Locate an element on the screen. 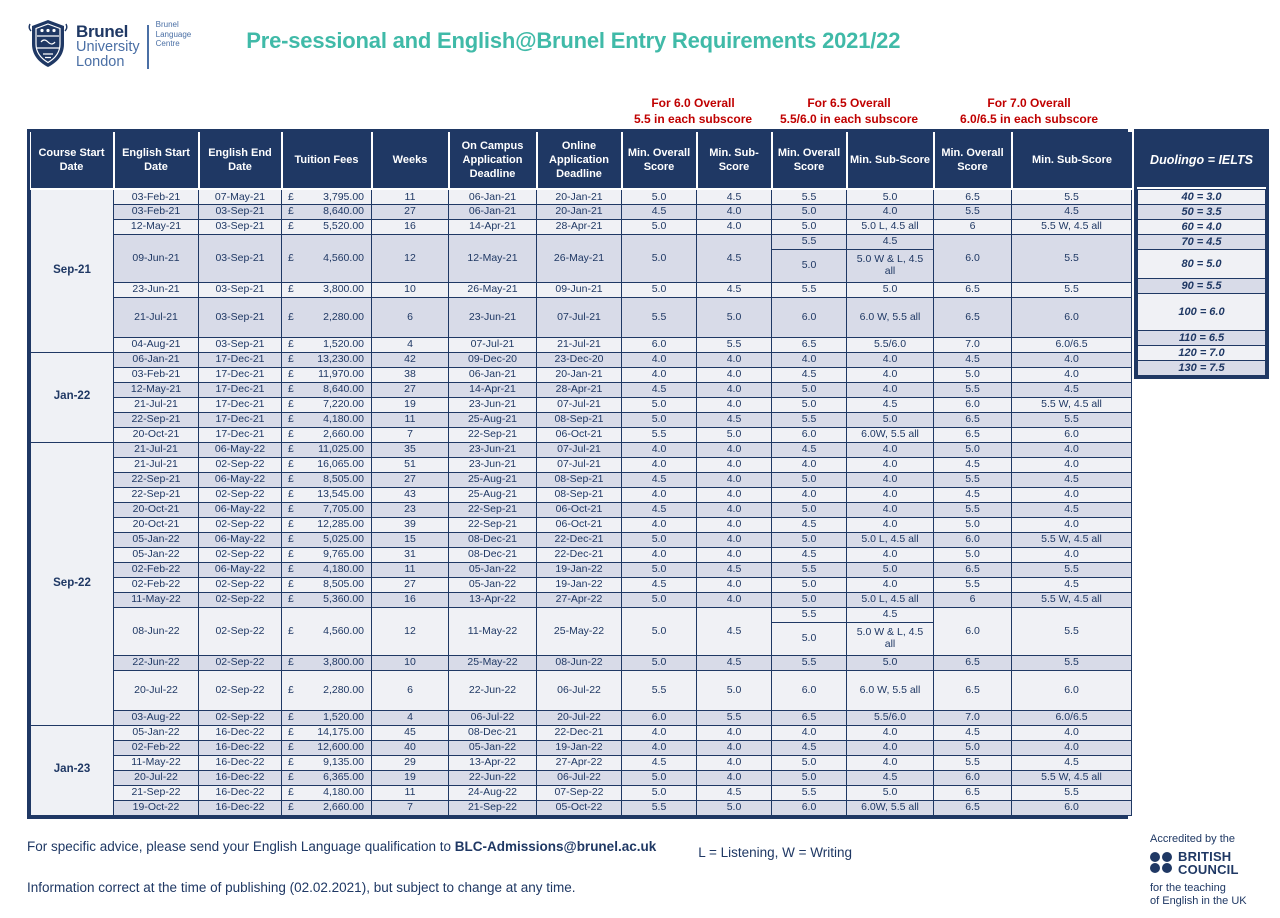 Image resolution: width=1280 pixels, height=918 pixels. cell-on_campus_application_deadline: 24-Aug-22 is located at coordinates (492, 792).